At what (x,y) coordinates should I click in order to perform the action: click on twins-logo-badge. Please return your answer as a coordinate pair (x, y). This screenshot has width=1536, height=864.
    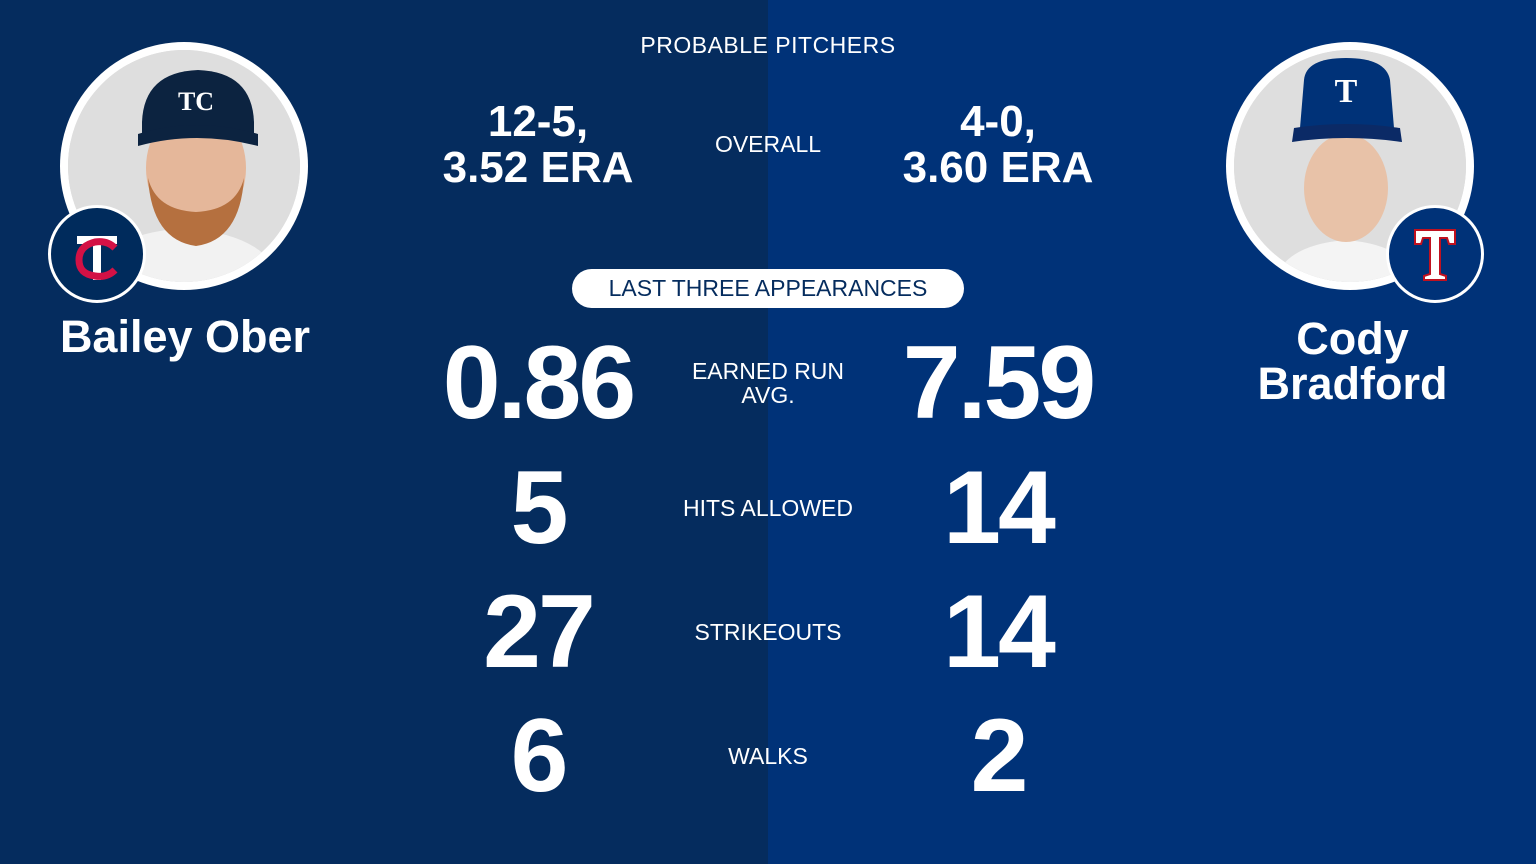
    Looking at the image, I should click on (97, 254).